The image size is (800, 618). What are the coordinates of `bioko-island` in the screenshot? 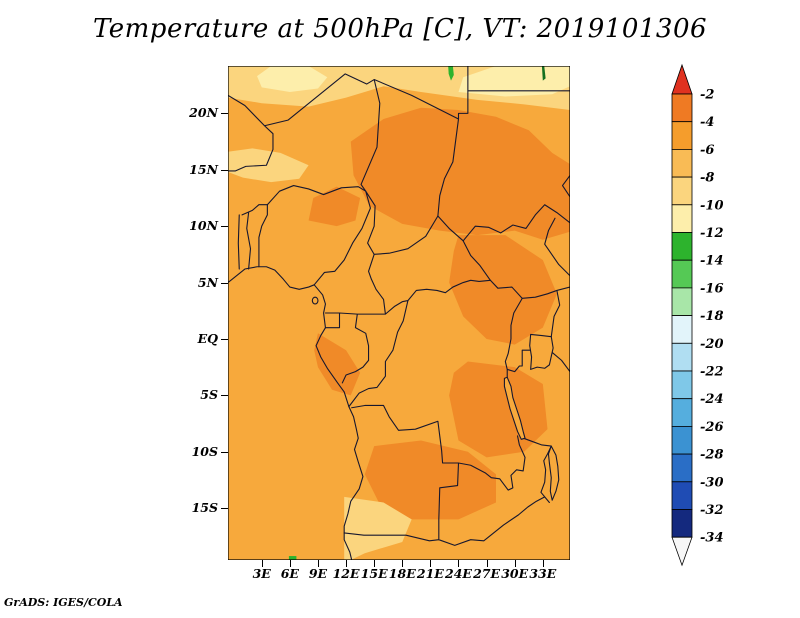 It's located at (315, 300).